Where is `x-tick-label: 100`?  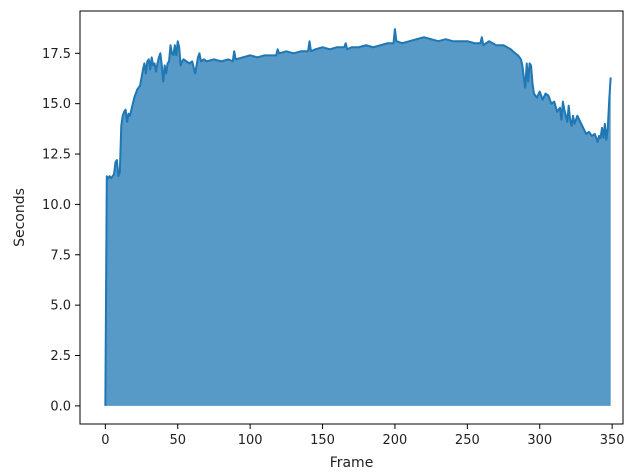 x-tick-label: 100 is located at coordinates (250, 440).